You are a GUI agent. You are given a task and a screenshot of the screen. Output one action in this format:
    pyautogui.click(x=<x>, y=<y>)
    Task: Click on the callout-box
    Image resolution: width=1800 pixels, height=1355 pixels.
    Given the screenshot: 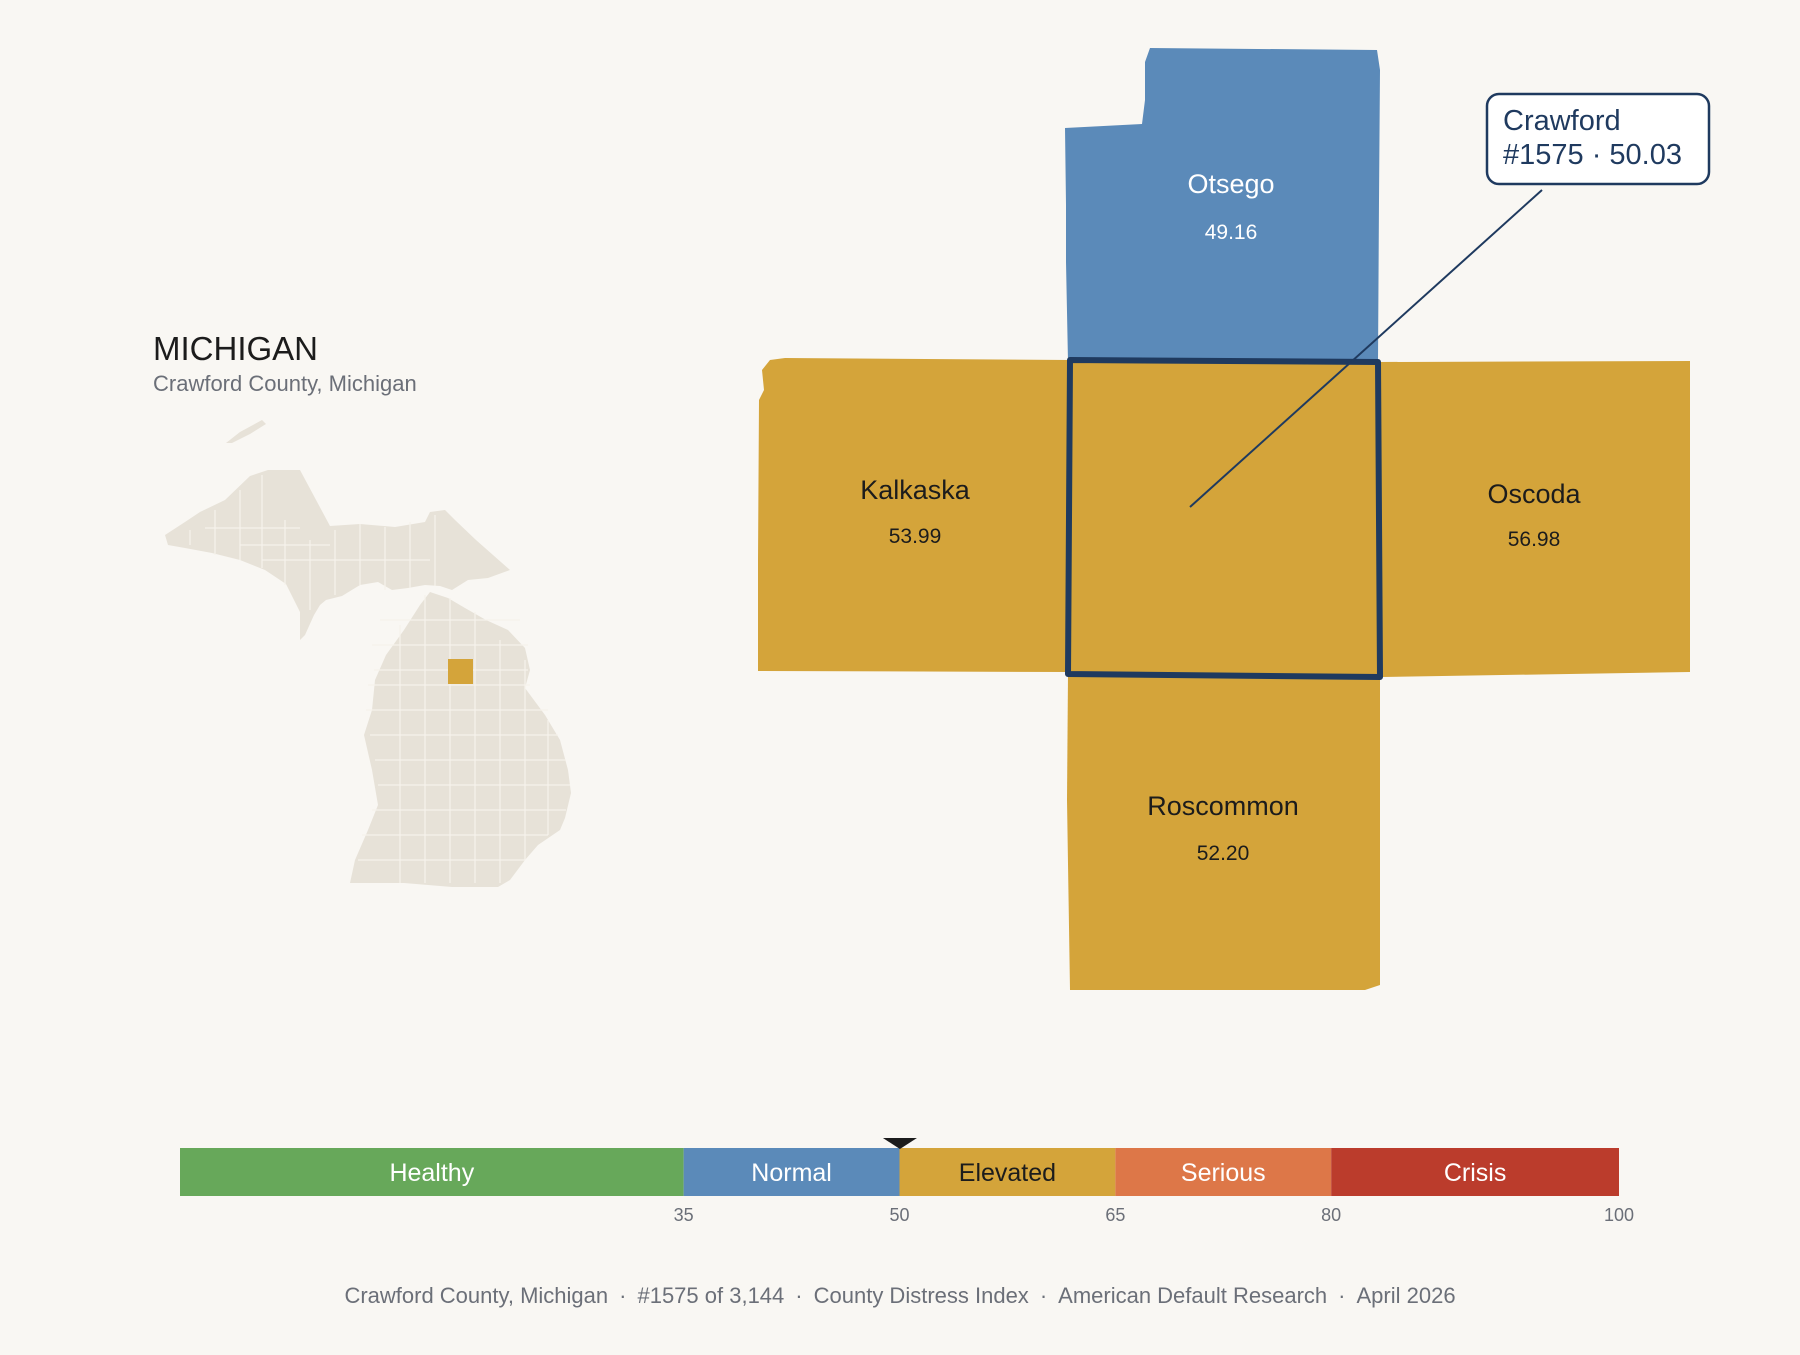 What is the action you would take?
    pyautogui.click(x=1598, y=139)
    